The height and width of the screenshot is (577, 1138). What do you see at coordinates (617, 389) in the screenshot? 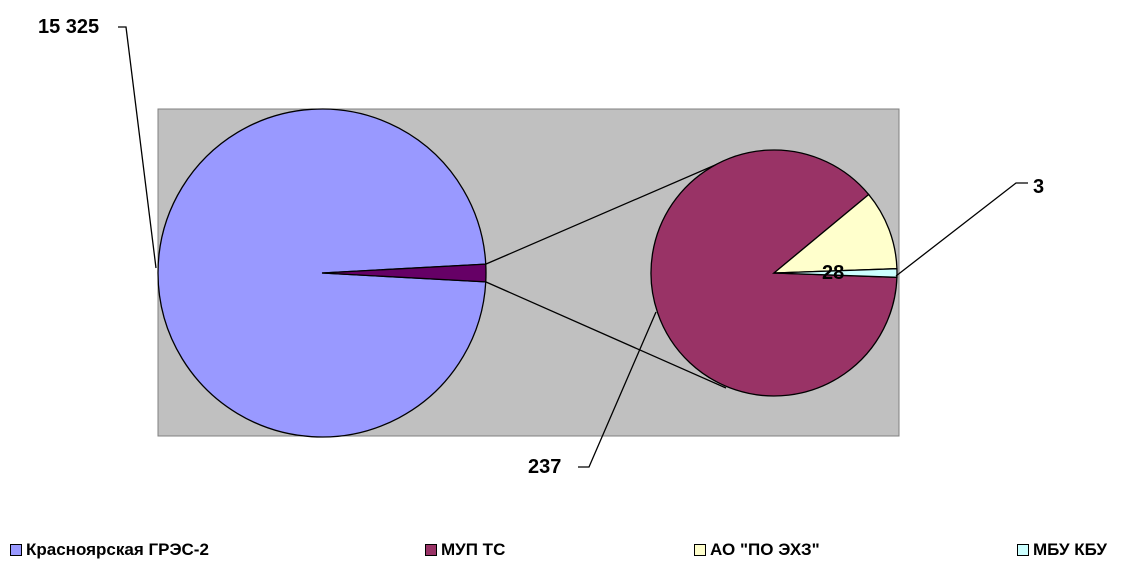
I see `leader-mup-ts` at bounding box center [617, 389].